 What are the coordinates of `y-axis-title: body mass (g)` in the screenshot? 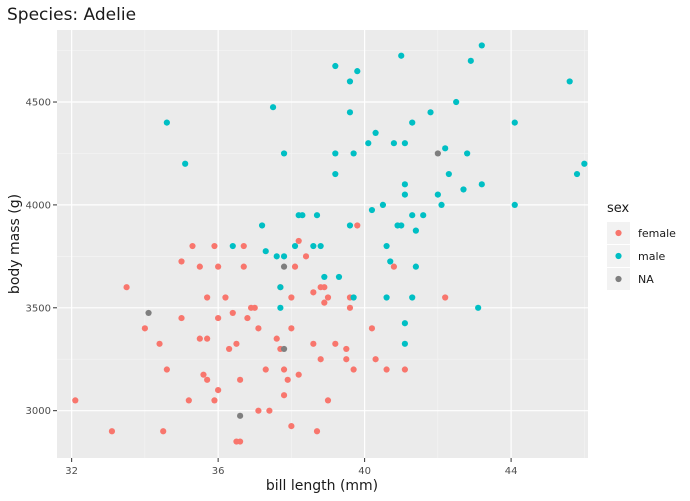 It's located at (15, 244).